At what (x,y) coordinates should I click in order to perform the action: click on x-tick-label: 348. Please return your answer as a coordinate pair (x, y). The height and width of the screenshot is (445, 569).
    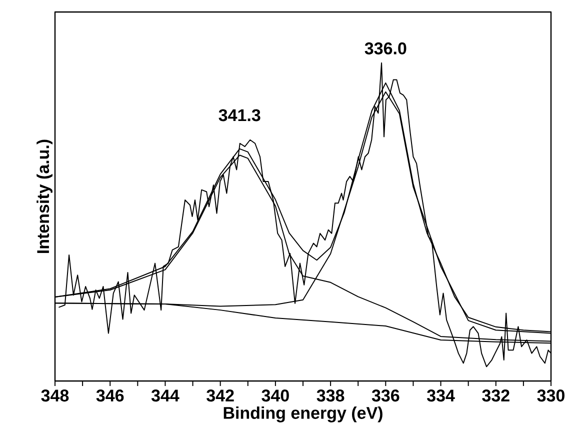
    Looking at the image, I should click on (55, 396).